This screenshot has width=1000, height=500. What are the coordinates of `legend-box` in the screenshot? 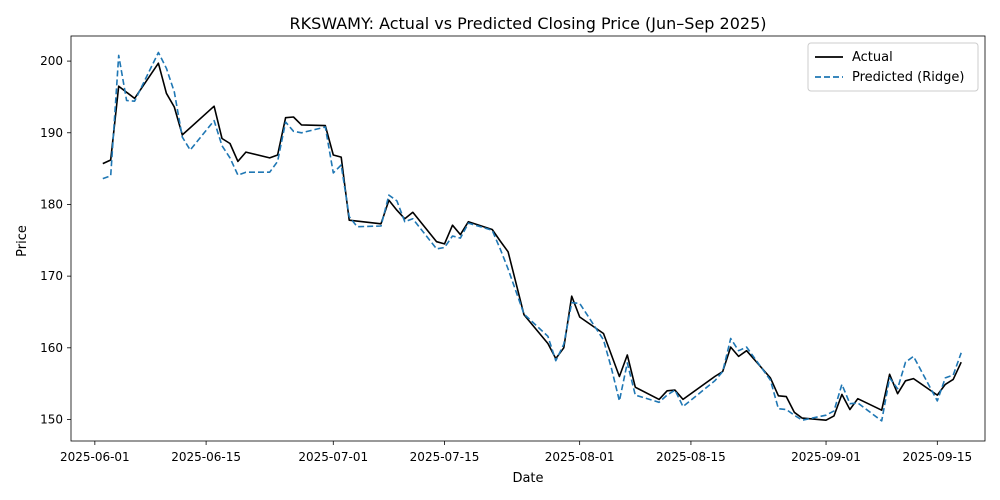 It's located at (893, 67).